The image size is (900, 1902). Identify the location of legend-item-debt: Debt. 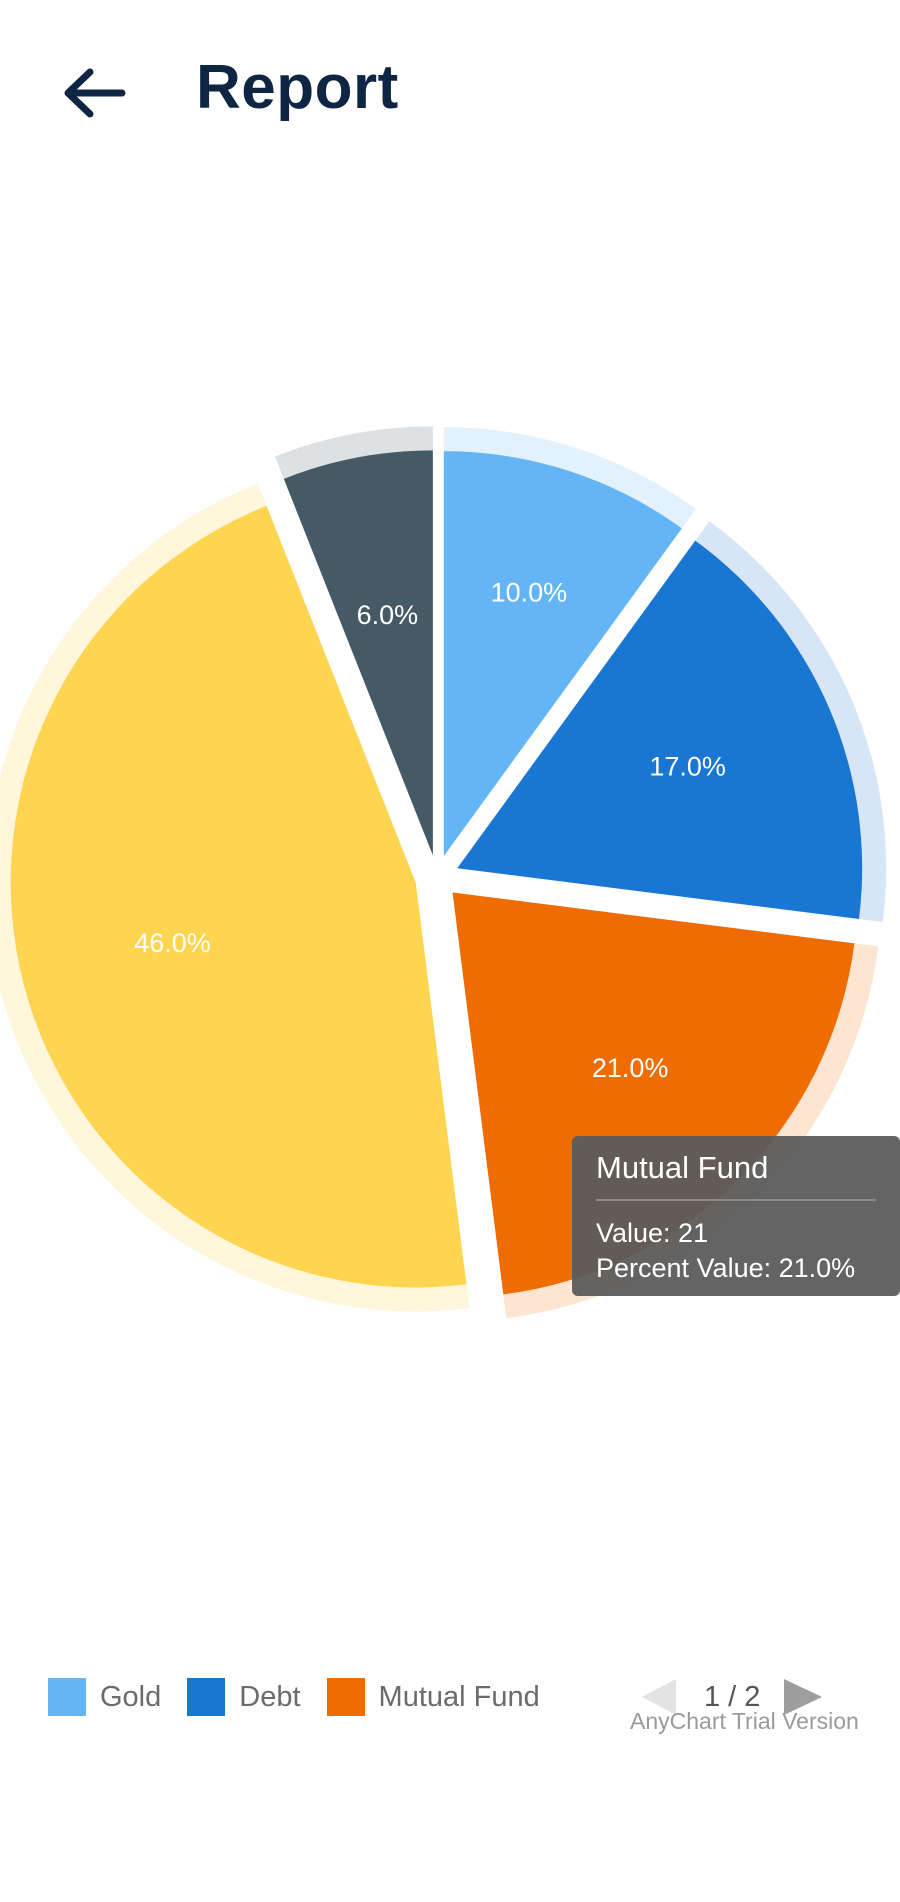
(244, 1697).